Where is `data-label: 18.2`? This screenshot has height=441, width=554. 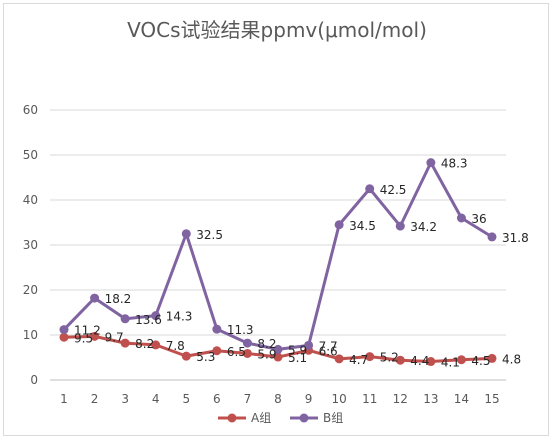 data-label: 18.2 is located at coordinates (118, 299).